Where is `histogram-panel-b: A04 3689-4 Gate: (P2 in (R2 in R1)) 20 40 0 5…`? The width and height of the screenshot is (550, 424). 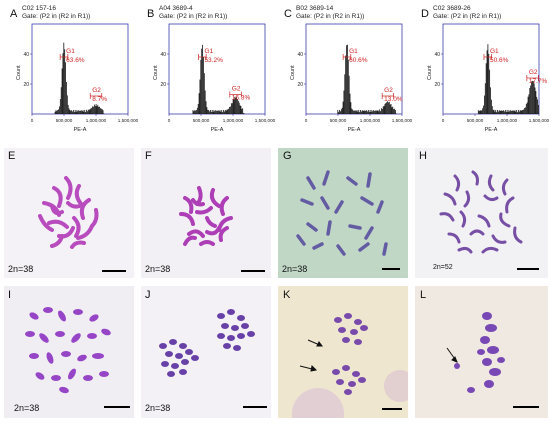
histogram-panel-b: A04 3689-4 Gate: (P2 in (R2 in R1)) 20 40 0 5… is located at coordinates (206, 70).